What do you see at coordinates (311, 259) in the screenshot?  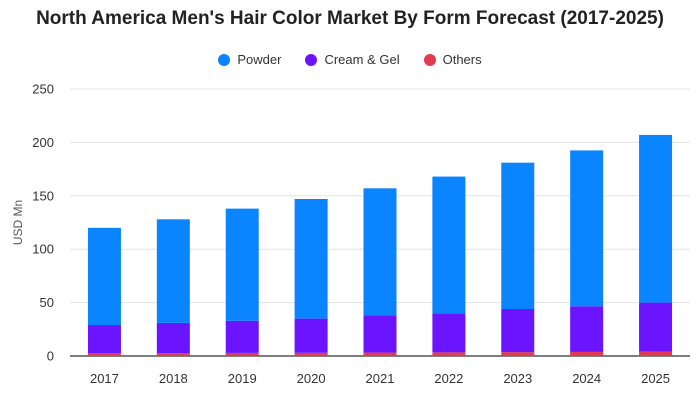 I see `bar-powder-2020` at bounding box center [311, 259].